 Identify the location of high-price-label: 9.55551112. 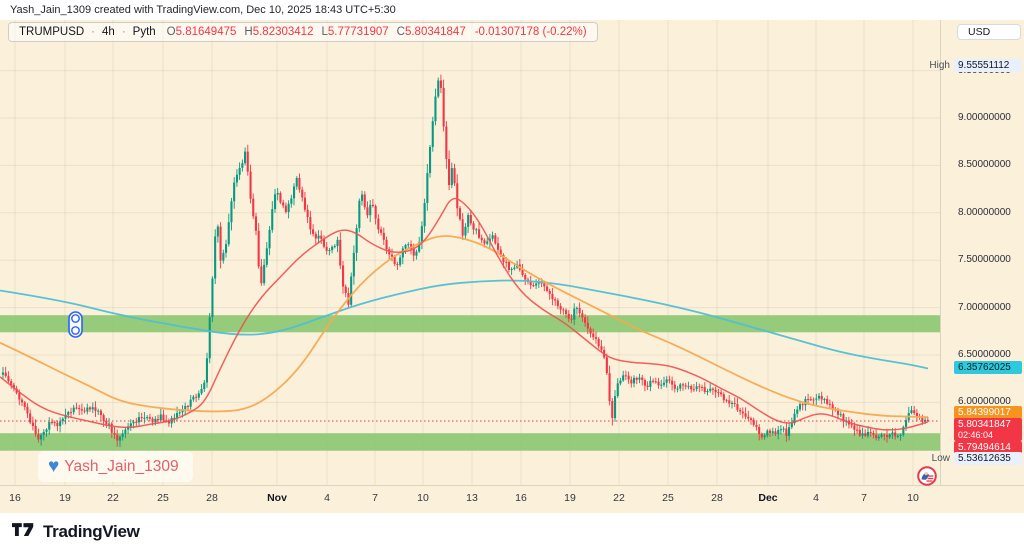
(988, 65).